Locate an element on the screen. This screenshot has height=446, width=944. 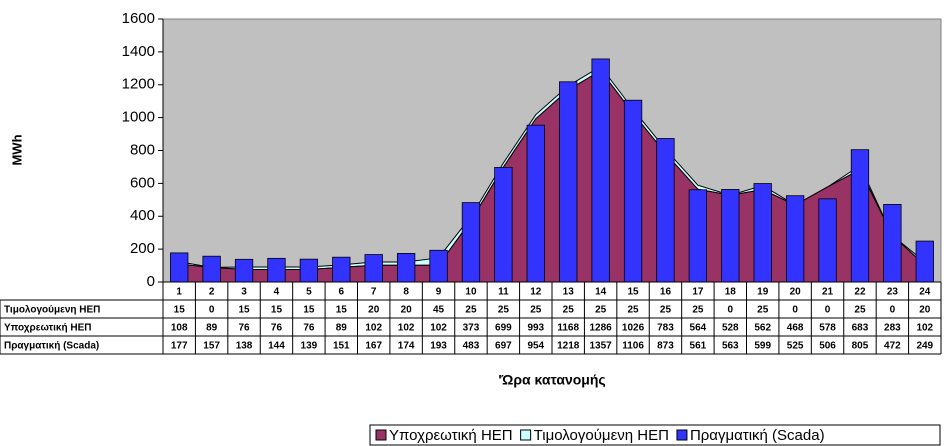
table-value: 805 is located at coordinates (860, 346).